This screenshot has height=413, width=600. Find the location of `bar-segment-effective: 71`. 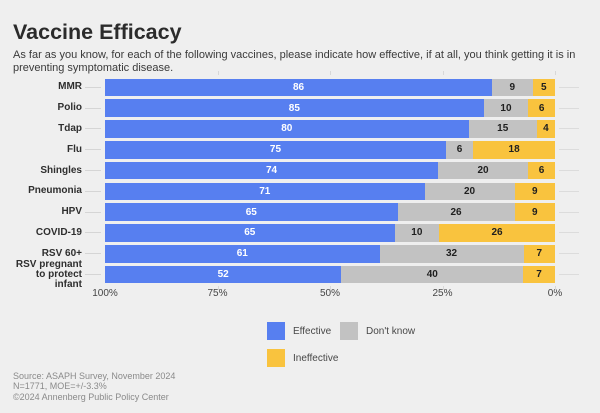

bar-segment-effective: 71 is located at coordinates (265, 191).